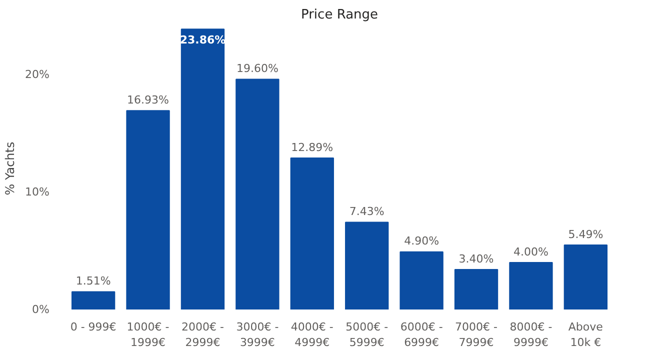 The image size is (648, 352). I want to click on x-tick-label: 8000€ - 9999€, so click(531, 335).